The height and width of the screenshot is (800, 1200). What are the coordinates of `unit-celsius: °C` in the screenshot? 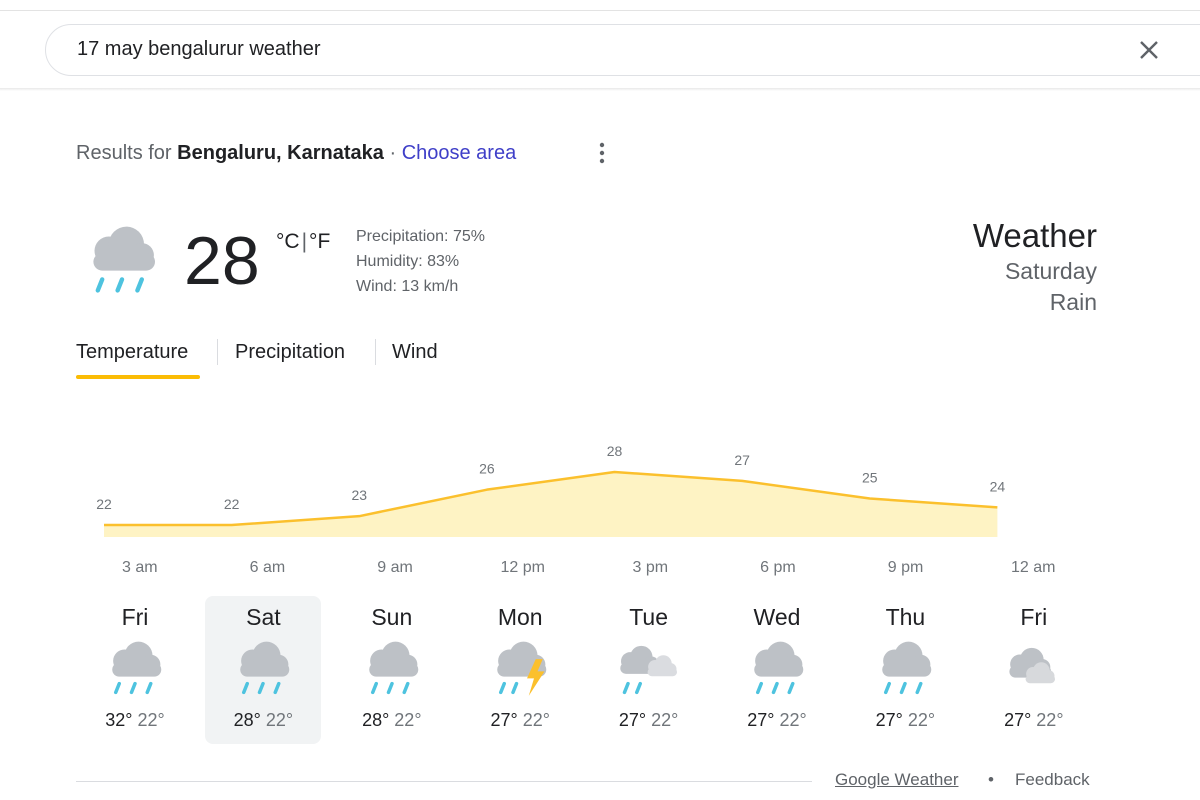 It's located at (288, 241).